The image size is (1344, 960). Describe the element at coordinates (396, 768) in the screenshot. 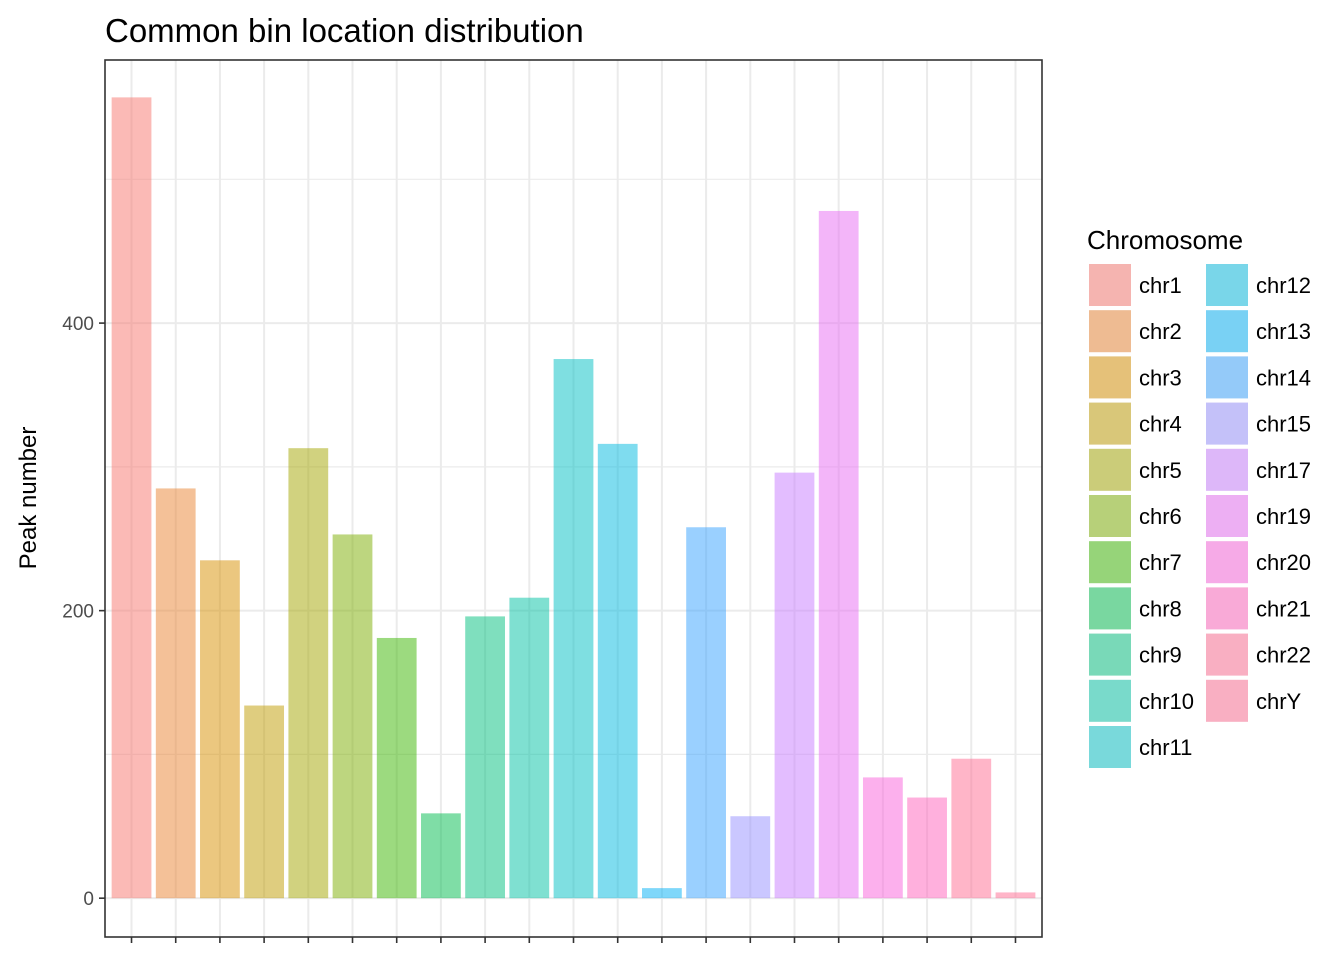

I see `bar-chr7` at that location.